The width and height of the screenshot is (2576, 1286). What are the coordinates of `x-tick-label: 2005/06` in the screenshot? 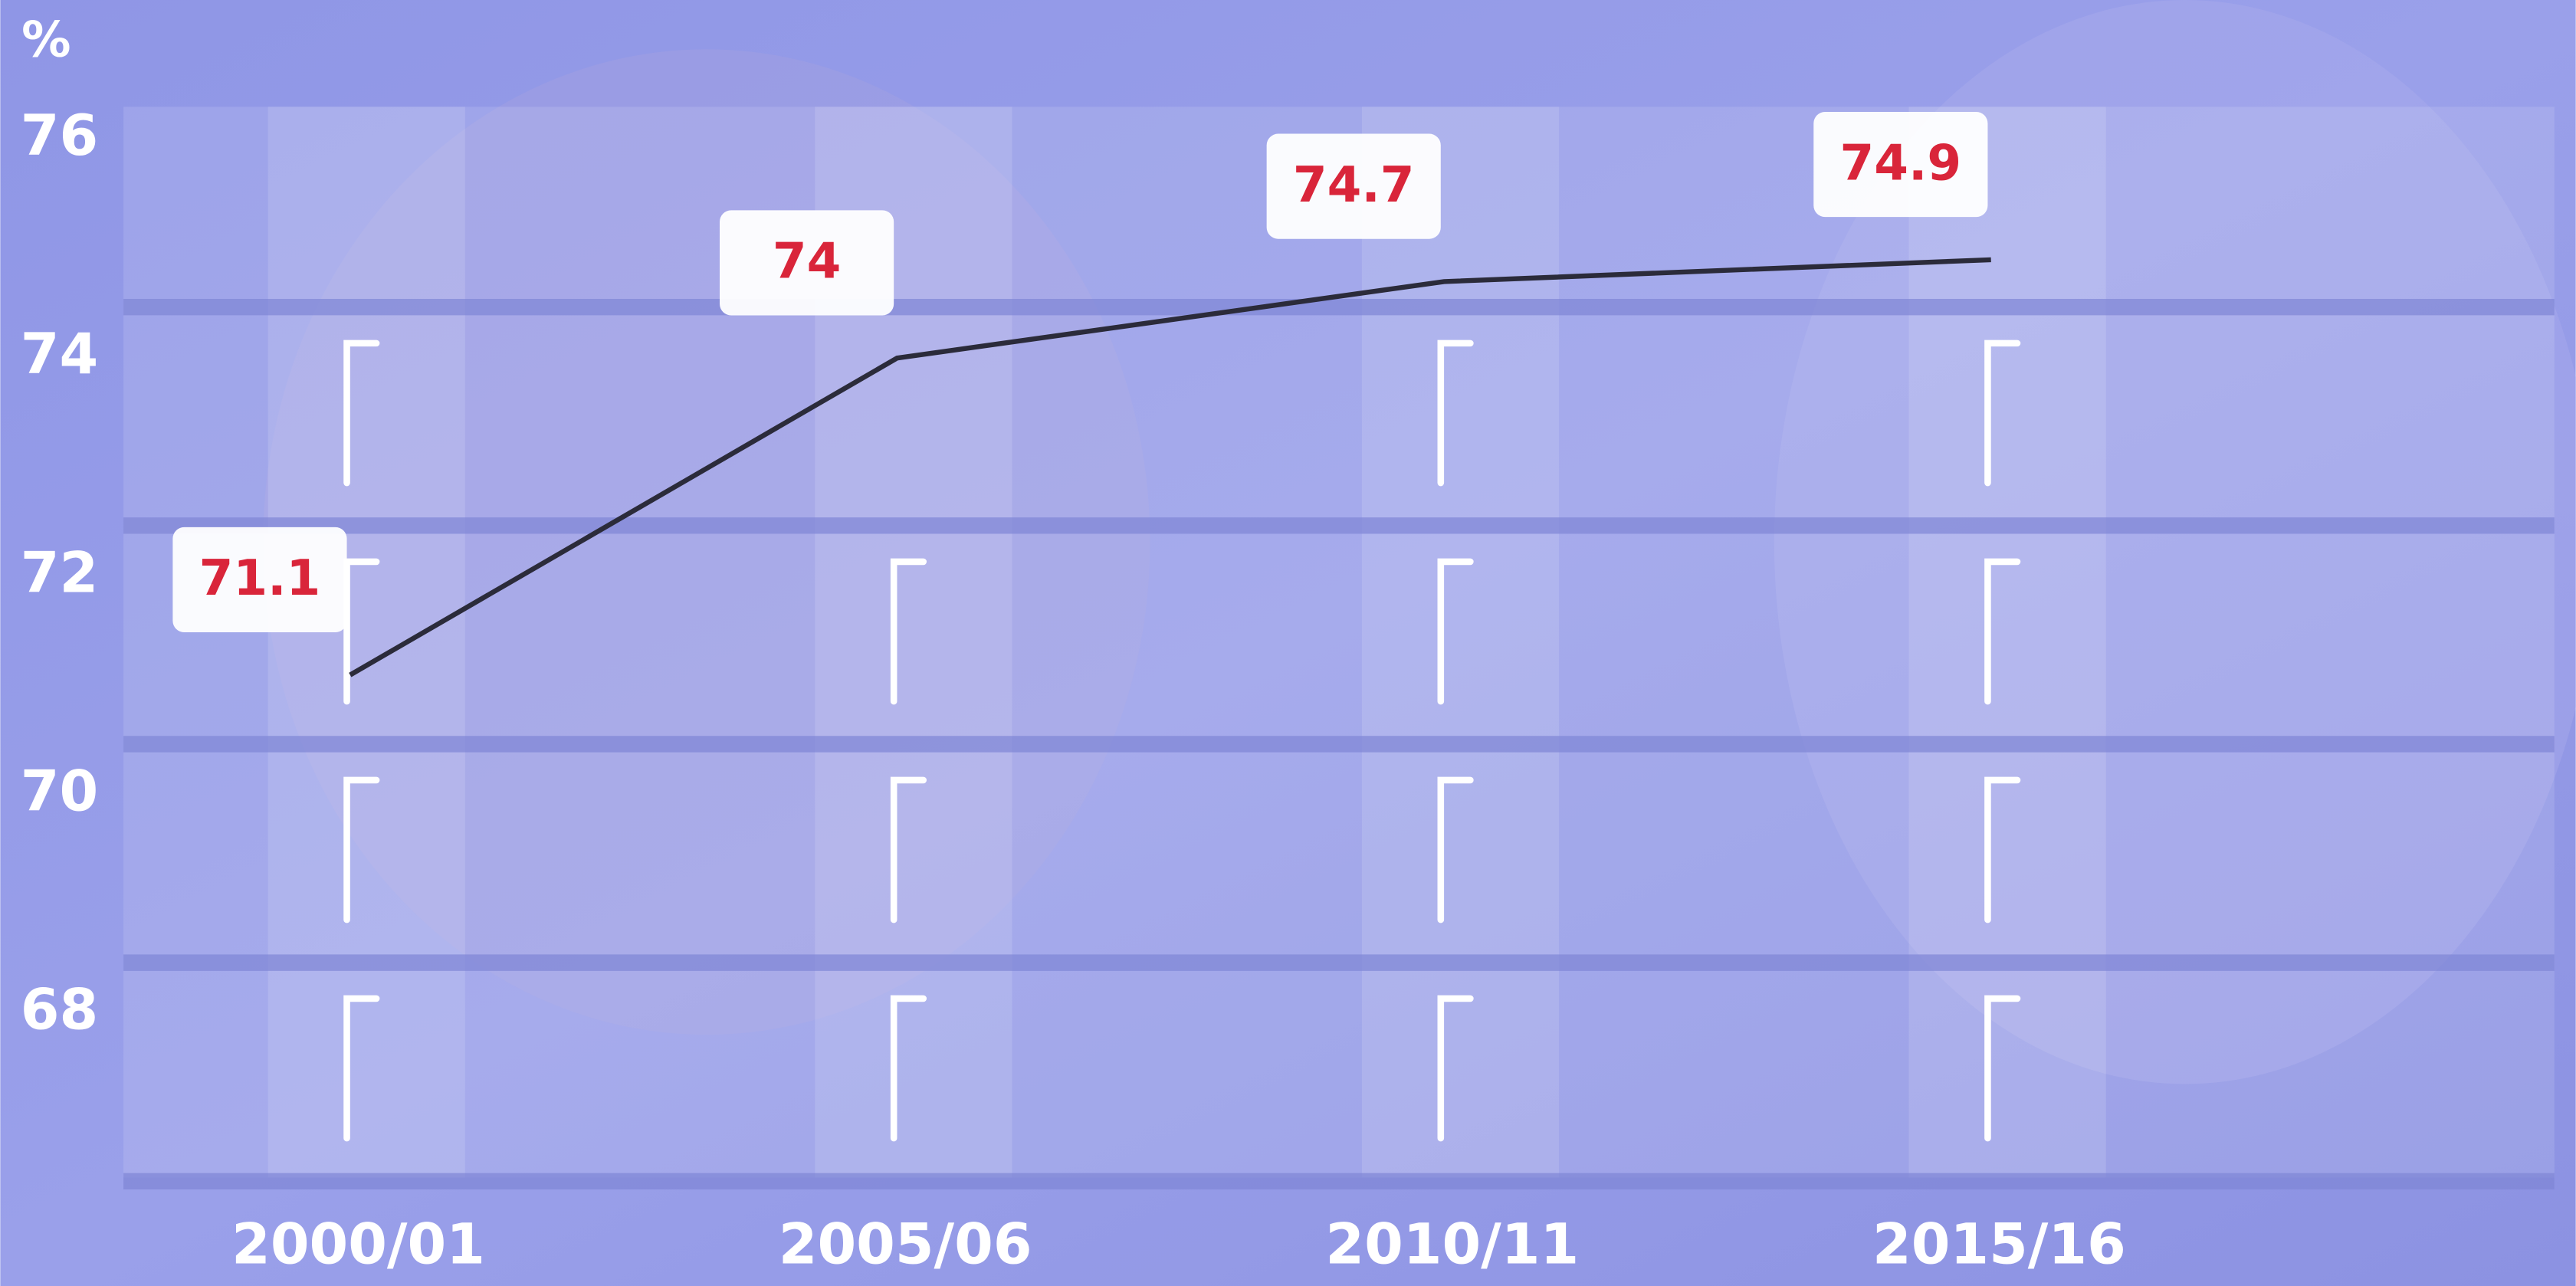 It's located at (905, 1245).